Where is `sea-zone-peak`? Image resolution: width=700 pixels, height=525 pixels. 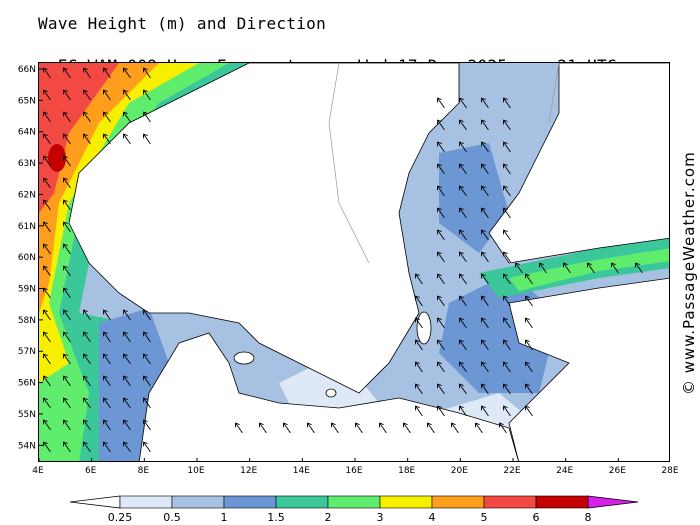
sea-zone-peak is located at coordinates (57, 158).